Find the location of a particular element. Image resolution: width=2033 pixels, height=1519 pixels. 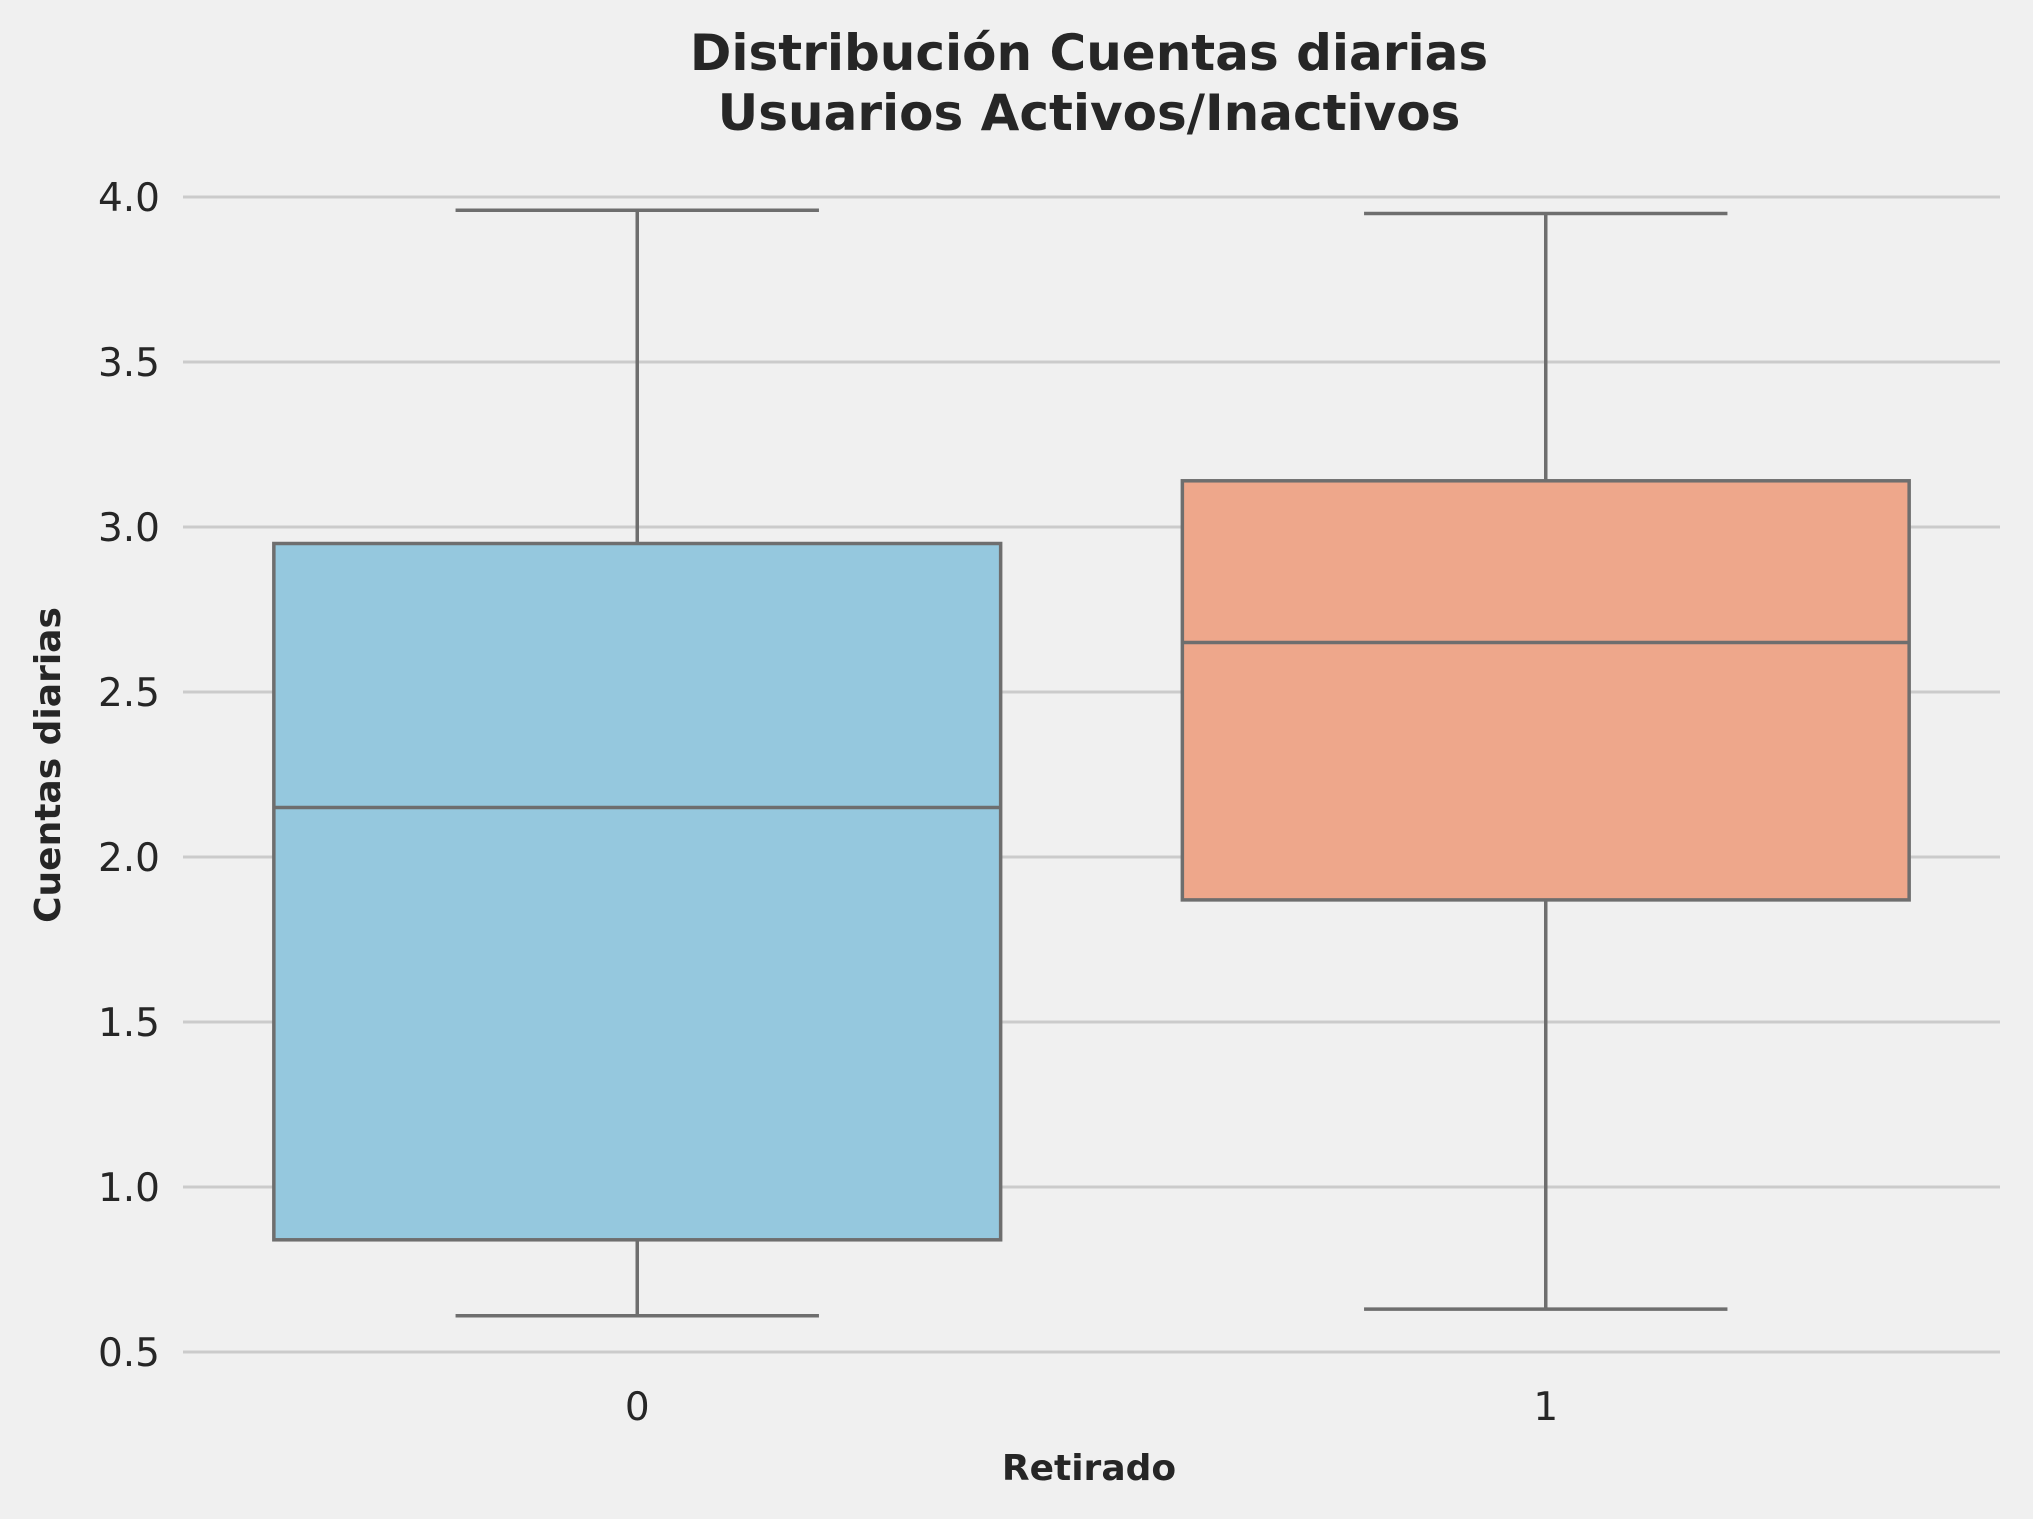

y-tick-label: 3.5 is located at coordinates (129, 363).